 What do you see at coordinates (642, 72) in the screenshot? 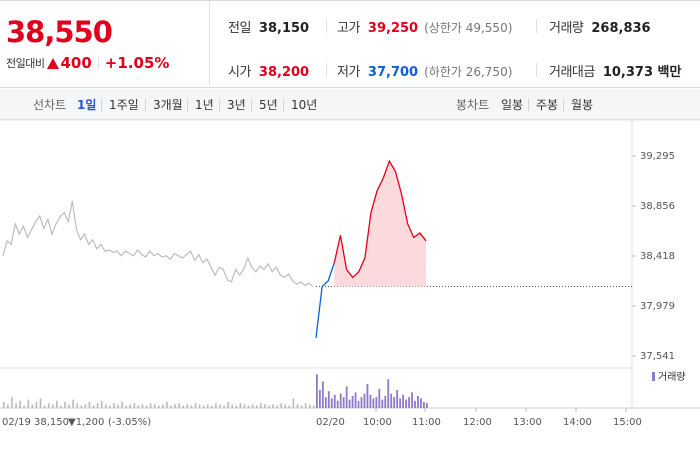
I see `amount-value: 10,373 백만` at bounding box center [642, 72].